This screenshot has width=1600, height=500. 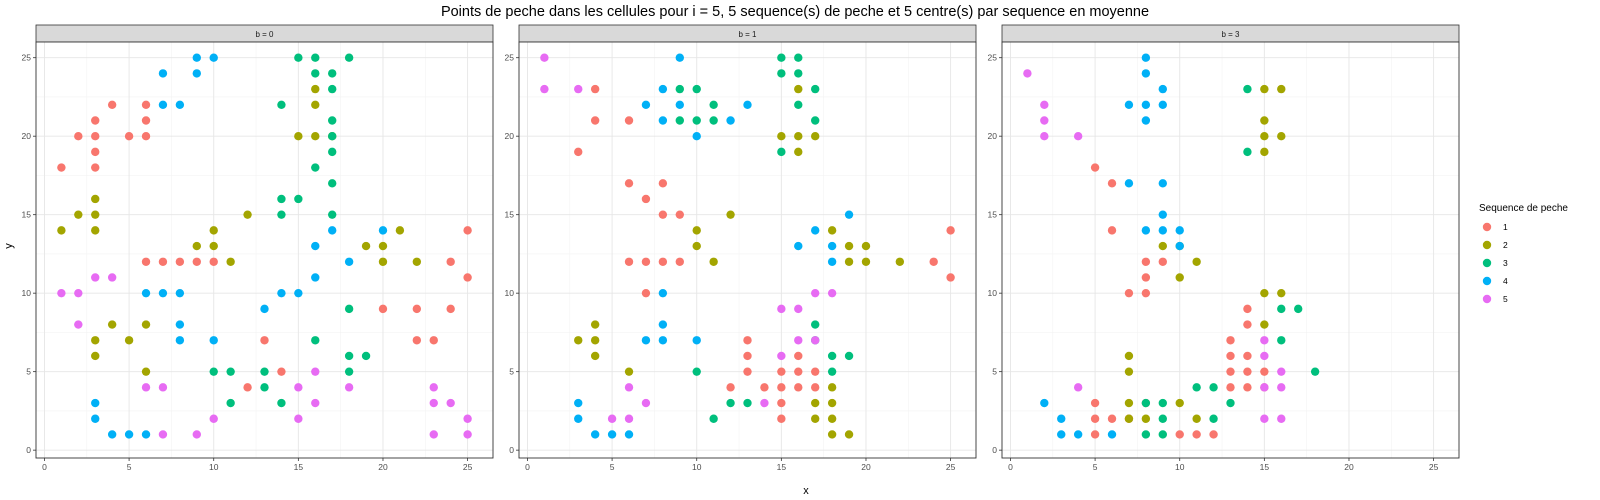 What do you see at coordinates (27, 293) in the screenshot?
I see `y-tick-label: 10` at bounding box center [27, 293].